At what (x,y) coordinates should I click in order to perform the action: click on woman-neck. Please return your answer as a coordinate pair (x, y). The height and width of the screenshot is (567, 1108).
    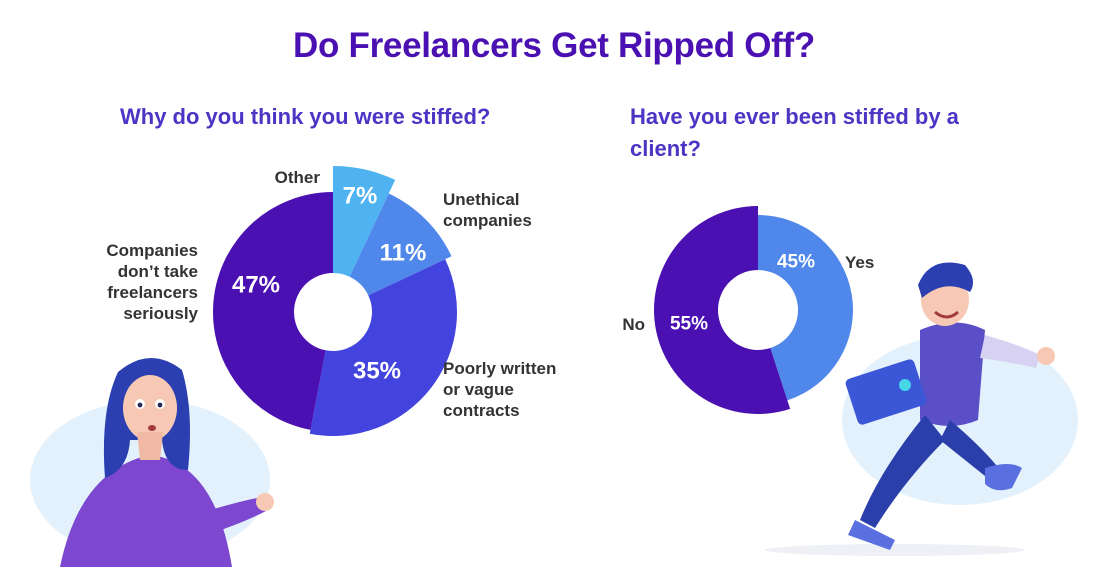
    Looking at the image, I should click on (150, 446).